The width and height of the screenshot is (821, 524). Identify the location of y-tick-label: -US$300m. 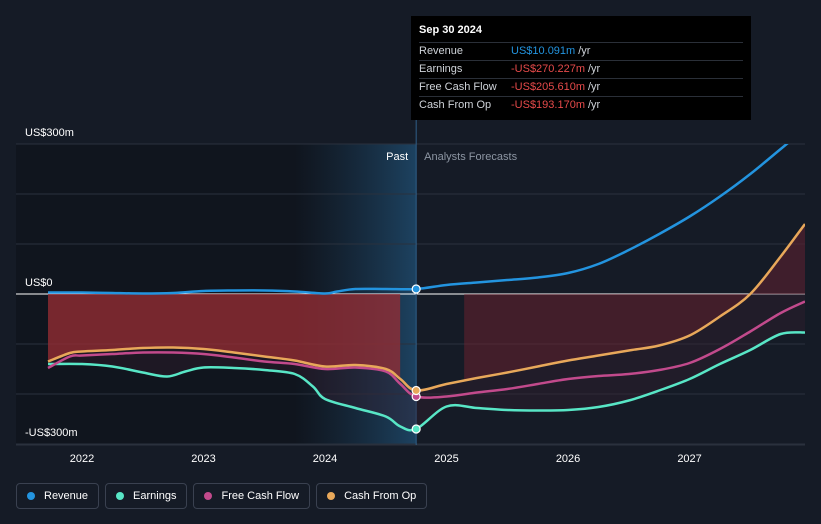
(51, 433).